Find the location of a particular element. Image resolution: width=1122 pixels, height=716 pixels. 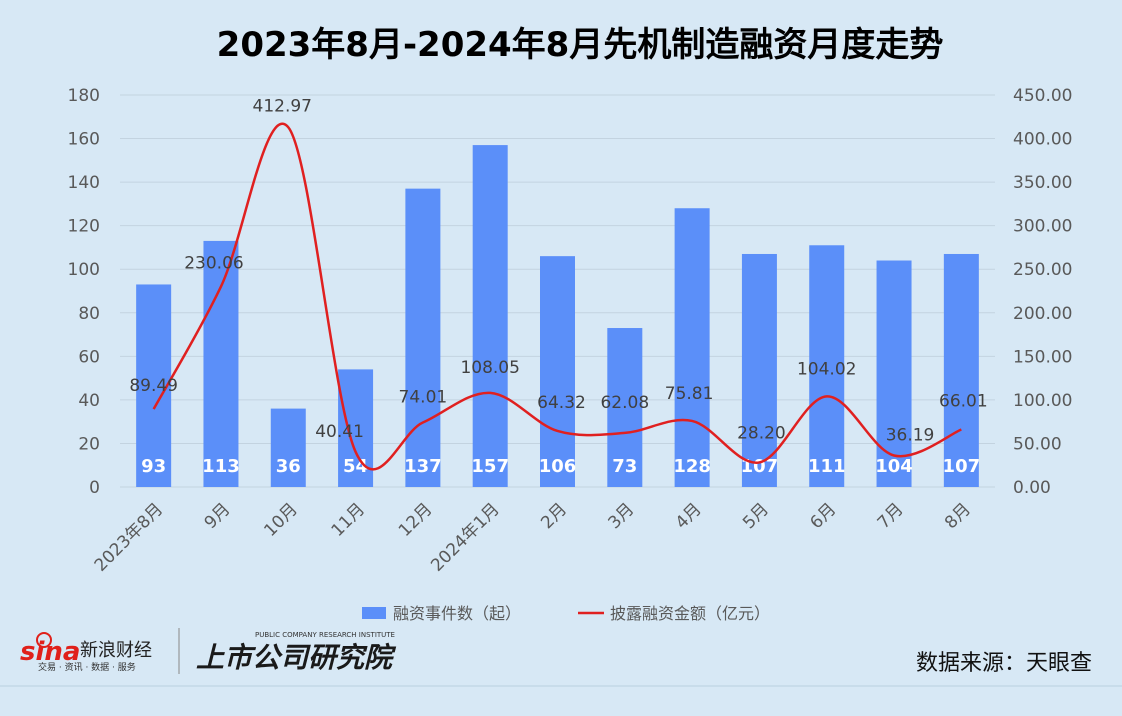

sina-logo-cn: 新浪财经 is located at coordinates (116, 650).